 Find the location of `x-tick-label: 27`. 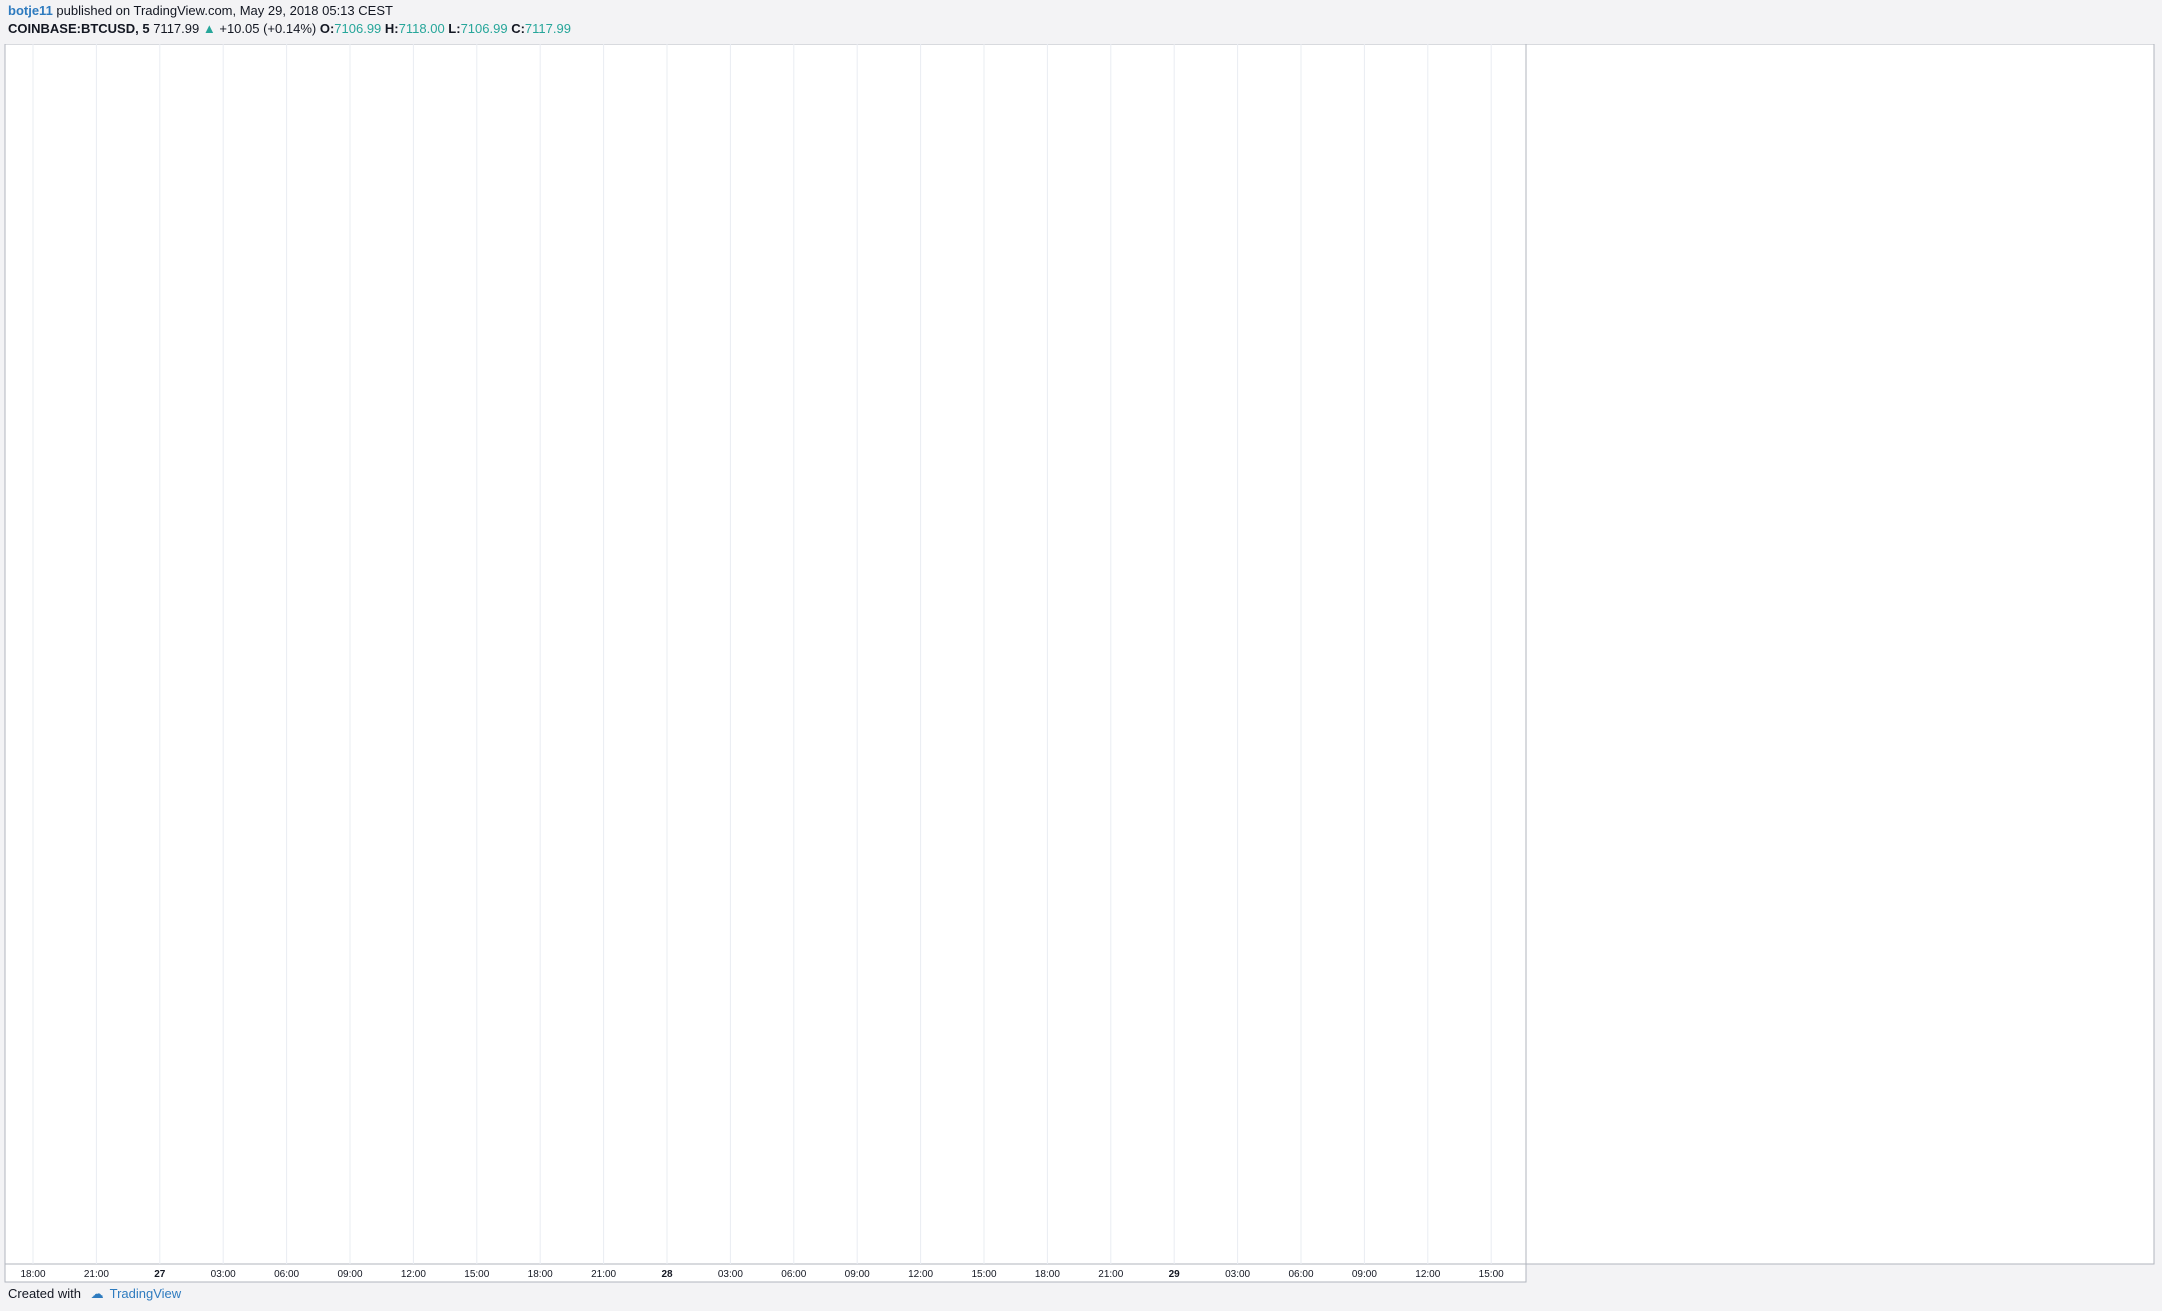

x-tick-label: 27 is located at coordinates (160, 1274).